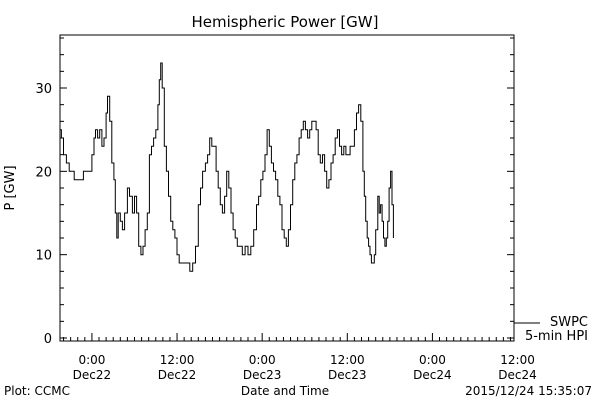  I want to click on footer-timestamp: 2015/12/24 15:35:07, so click(528, 391).